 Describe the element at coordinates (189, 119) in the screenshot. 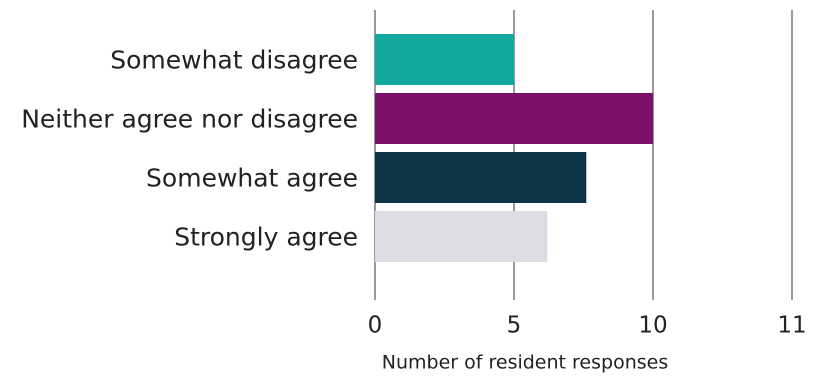

I see `category-label: Neither agree nor disagree` at that location.